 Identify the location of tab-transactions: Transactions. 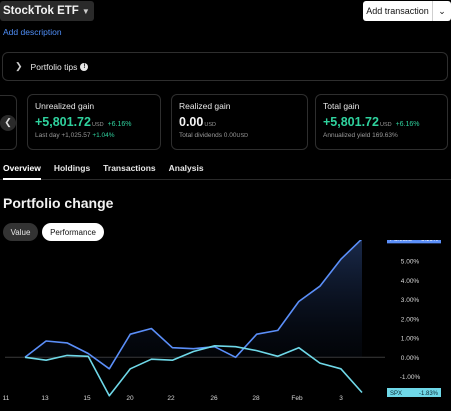
(129, 168).